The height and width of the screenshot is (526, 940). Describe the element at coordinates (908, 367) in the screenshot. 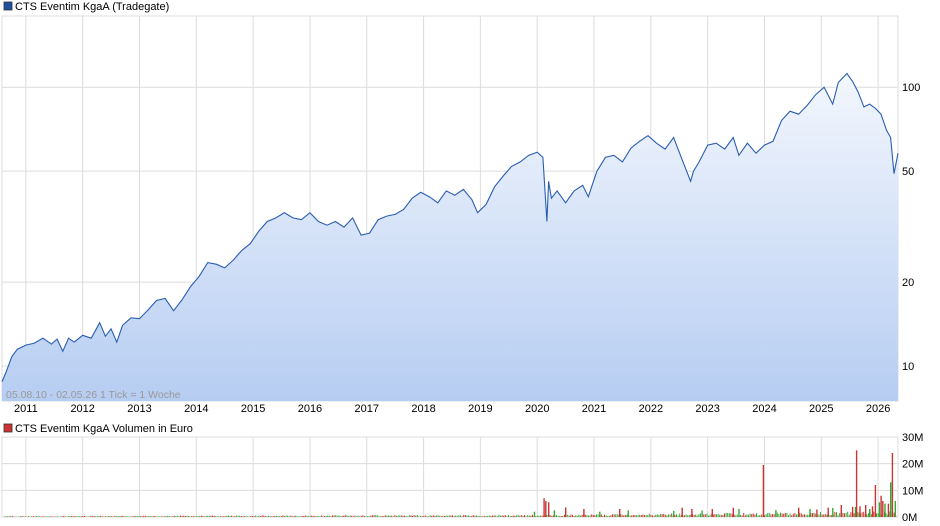

I see `price-y-tick-label: 10` at that location.